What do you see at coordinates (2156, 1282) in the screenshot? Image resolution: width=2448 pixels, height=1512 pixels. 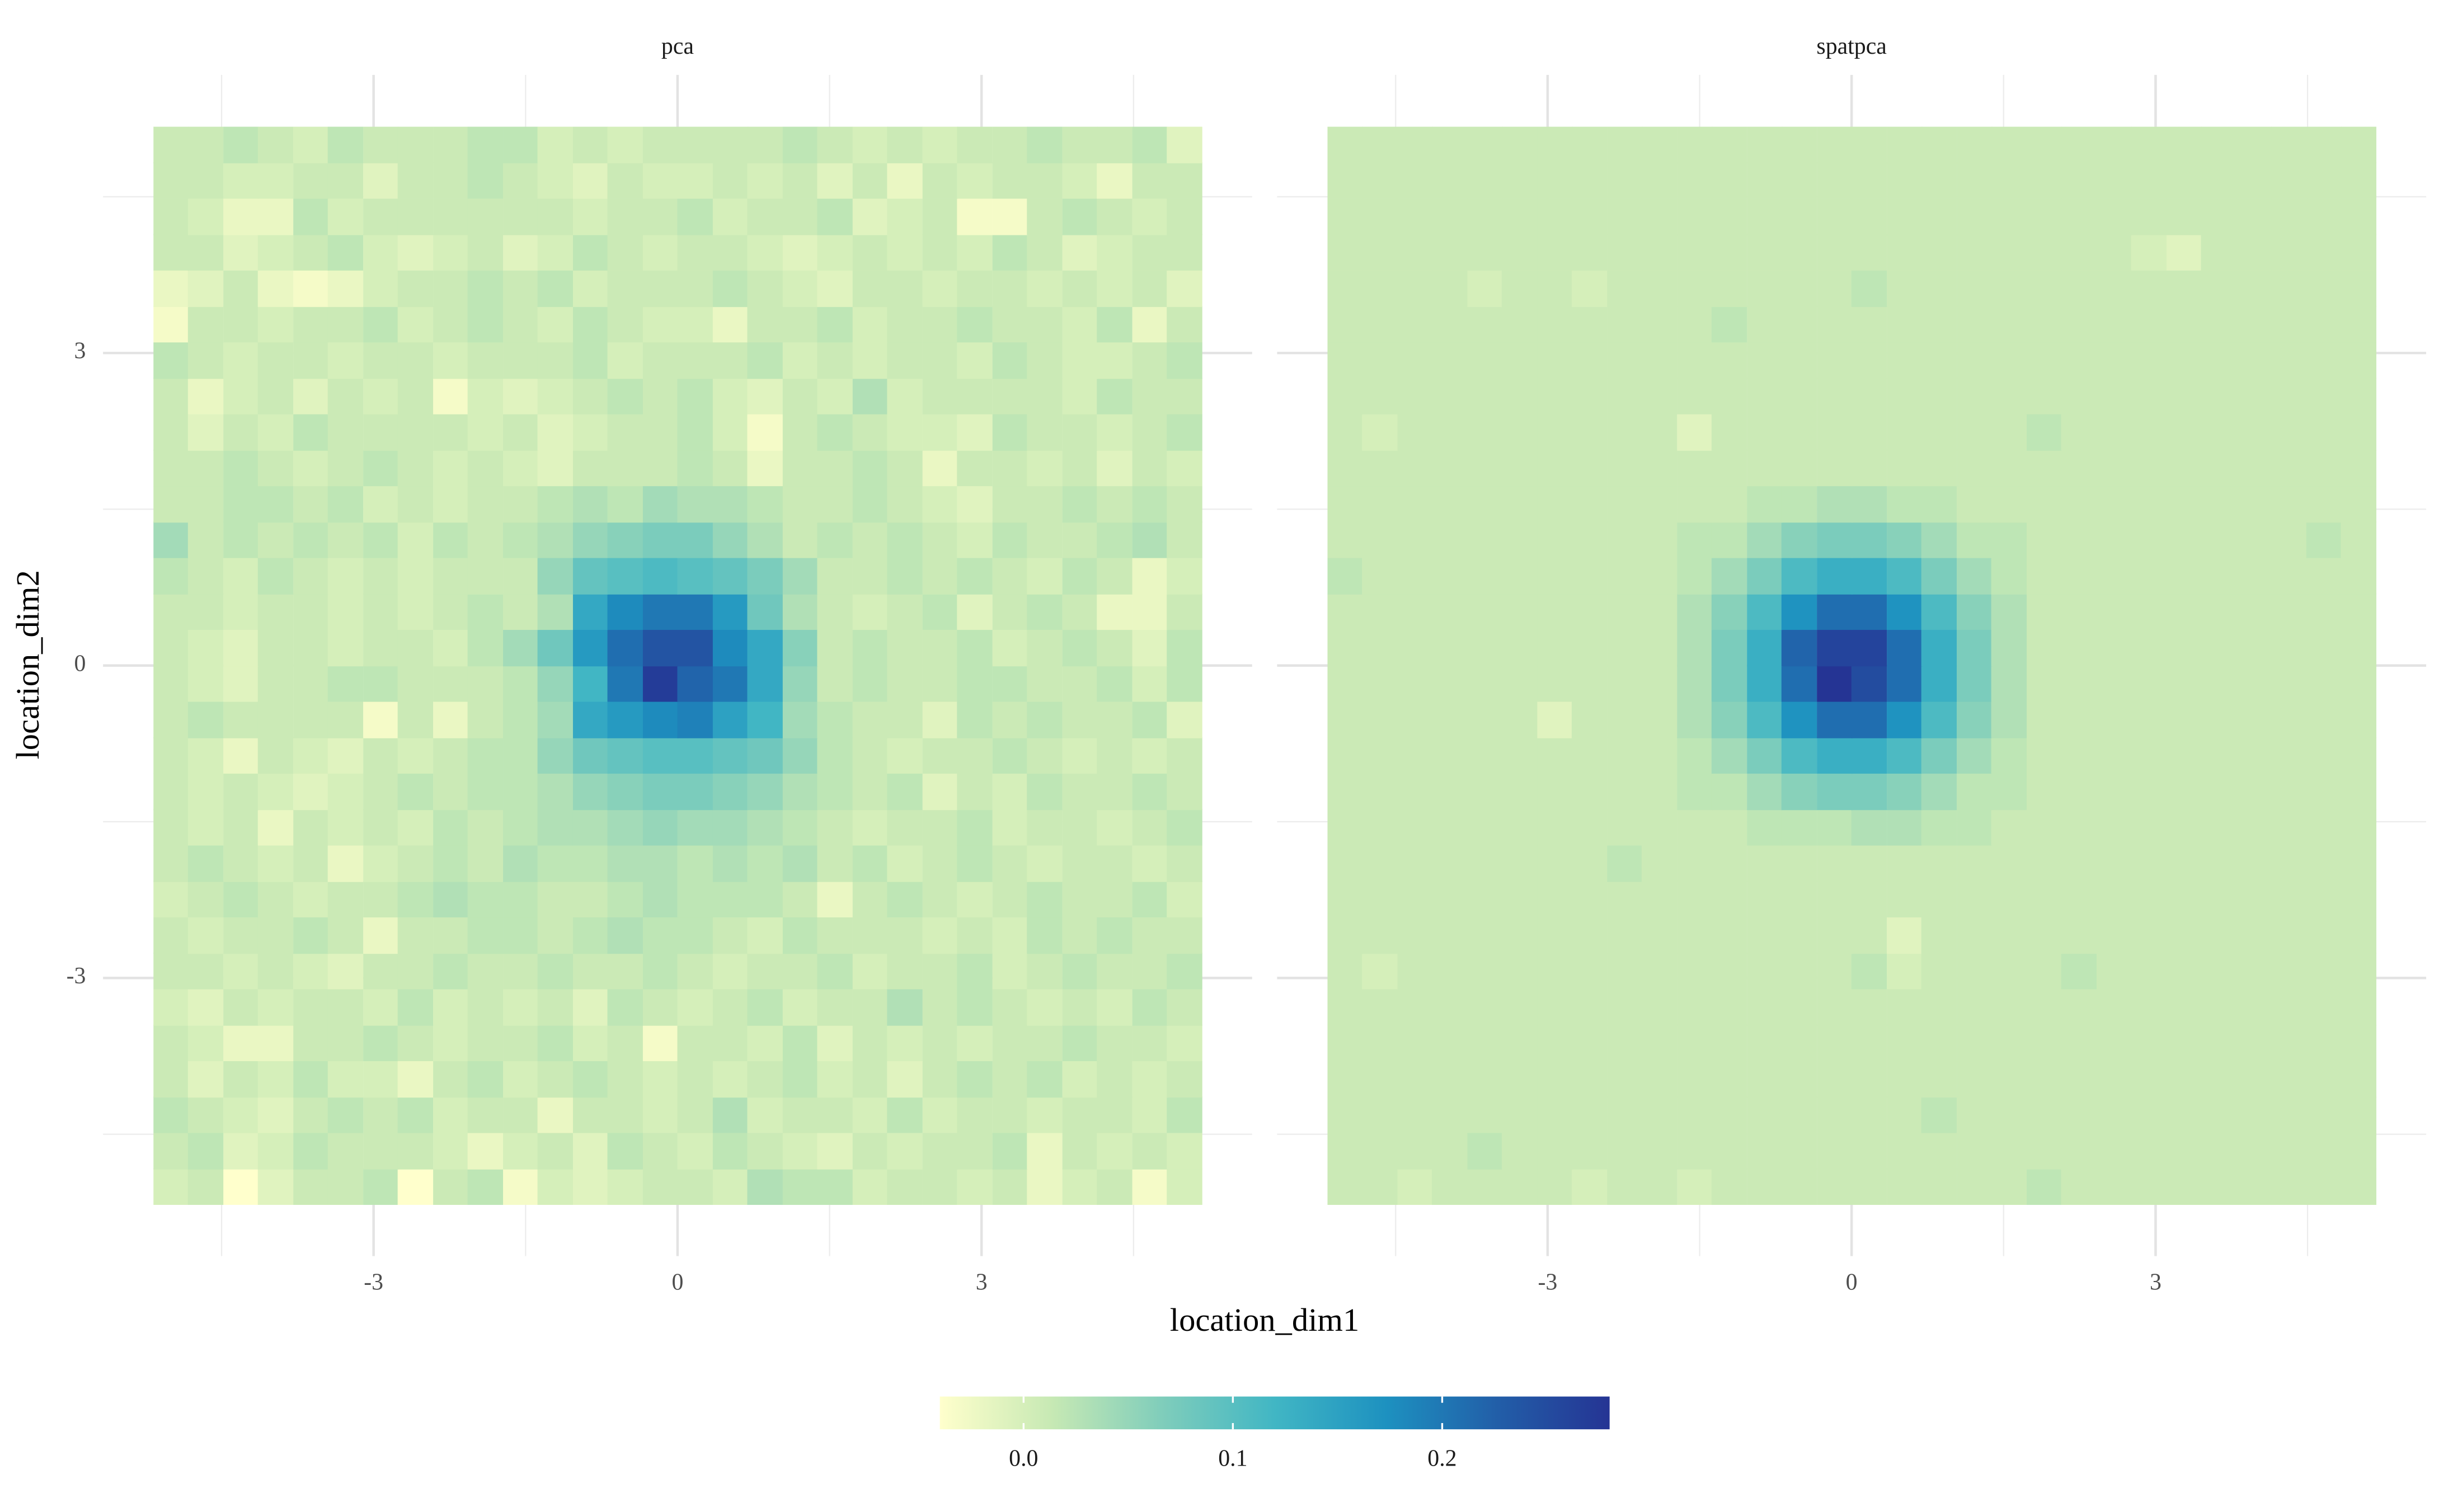 I see `x-tick-label: 3` at bounding box center [2156, 1282].